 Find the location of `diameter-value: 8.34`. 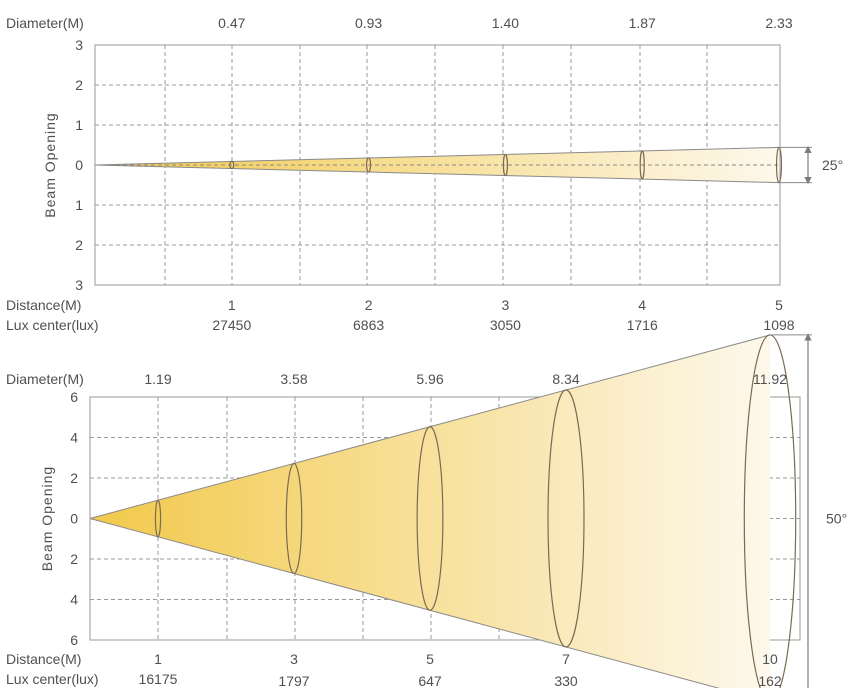

diameter-value: 8.34 is located at coordinates (565, 379).